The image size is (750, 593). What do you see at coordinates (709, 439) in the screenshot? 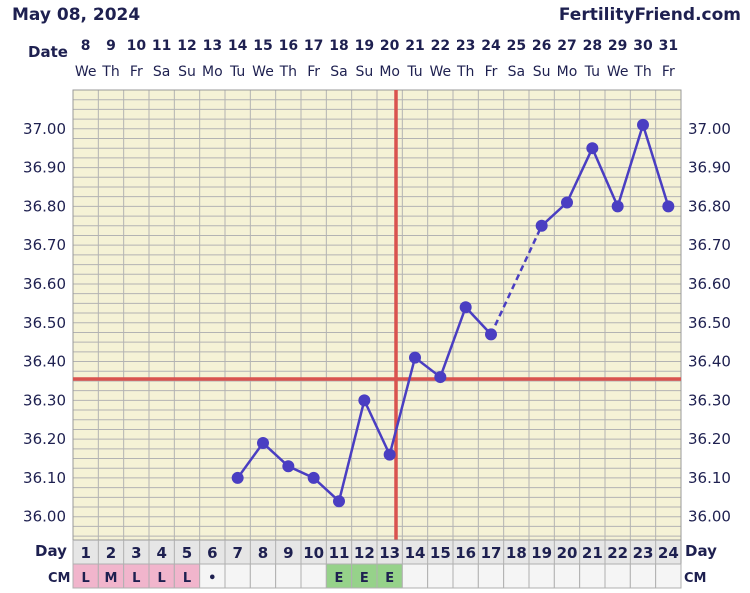
I see `y-tick-label-right: 36.20` at bounding box center [709, 439].